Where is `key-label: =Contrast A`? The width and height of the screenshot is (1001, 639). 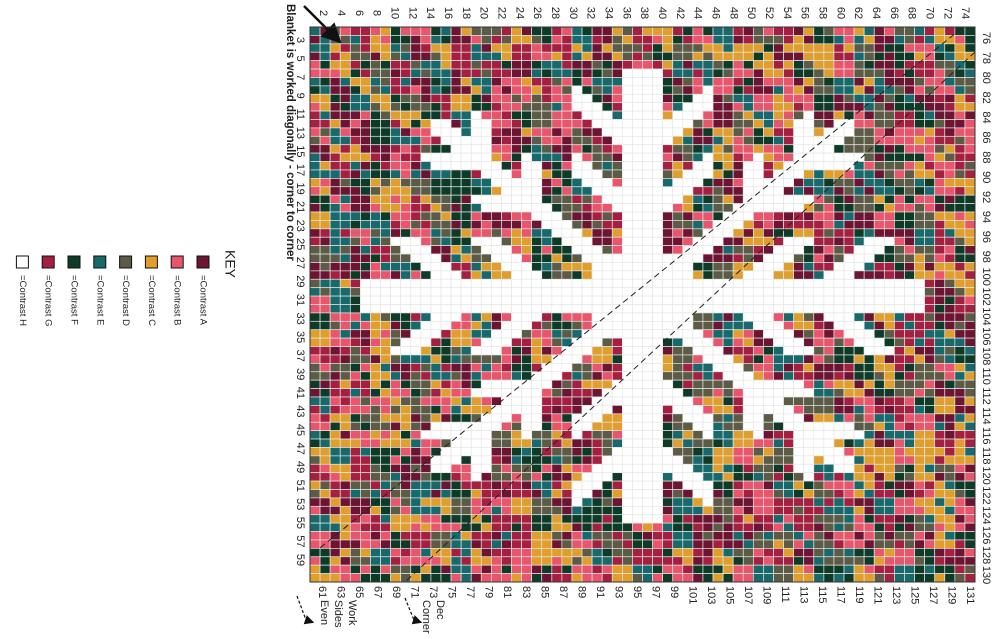
key-label: =Contrast A is located at coordinates (202, 300).